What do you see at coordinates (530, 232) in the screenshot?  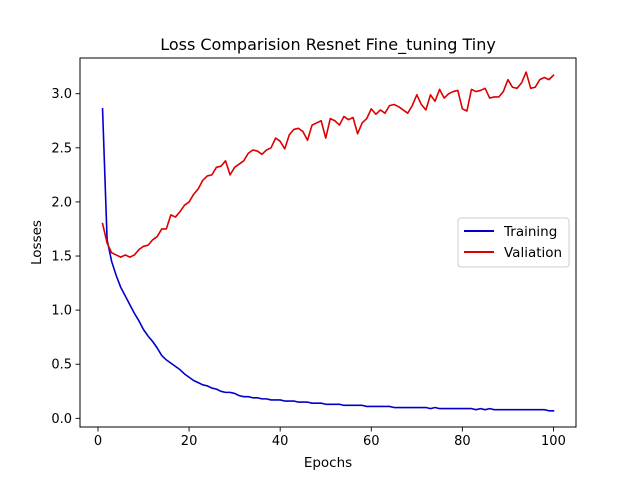 I see `legend-label-training: Training` at bounding box center [530, 232].